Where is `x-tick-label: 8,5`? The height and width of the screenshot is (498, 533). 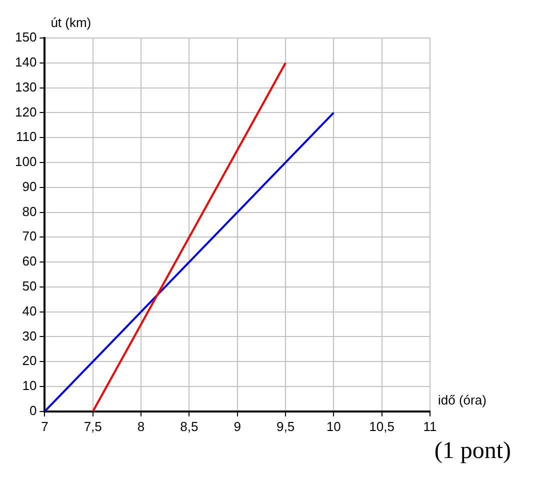 x-tick-label: 8,5 is located at coordinates (189, 426).